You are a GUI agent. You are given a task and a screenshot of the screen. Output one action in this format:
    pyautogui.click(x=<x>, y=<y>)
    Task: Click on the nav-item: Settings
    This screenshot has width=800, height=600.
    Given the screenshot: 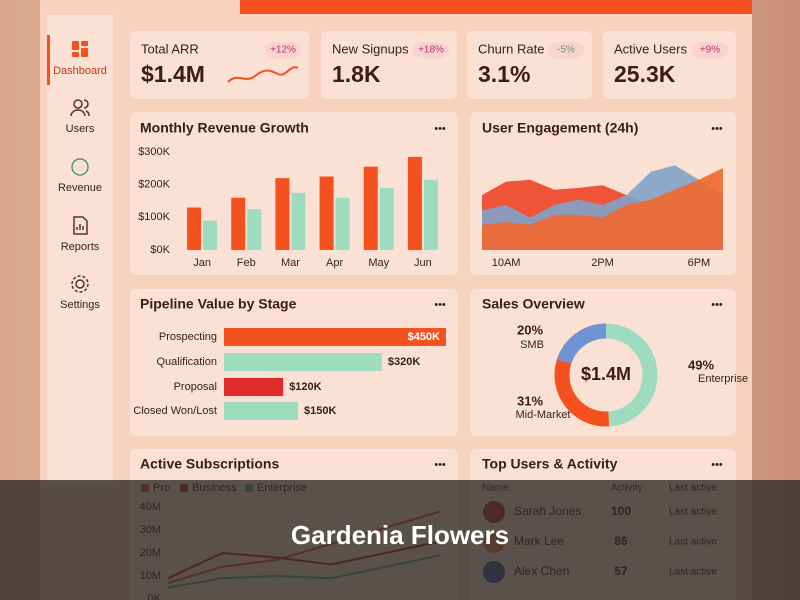 What is the action you would take?
    pyautogui.click(x=80, y=305)
    